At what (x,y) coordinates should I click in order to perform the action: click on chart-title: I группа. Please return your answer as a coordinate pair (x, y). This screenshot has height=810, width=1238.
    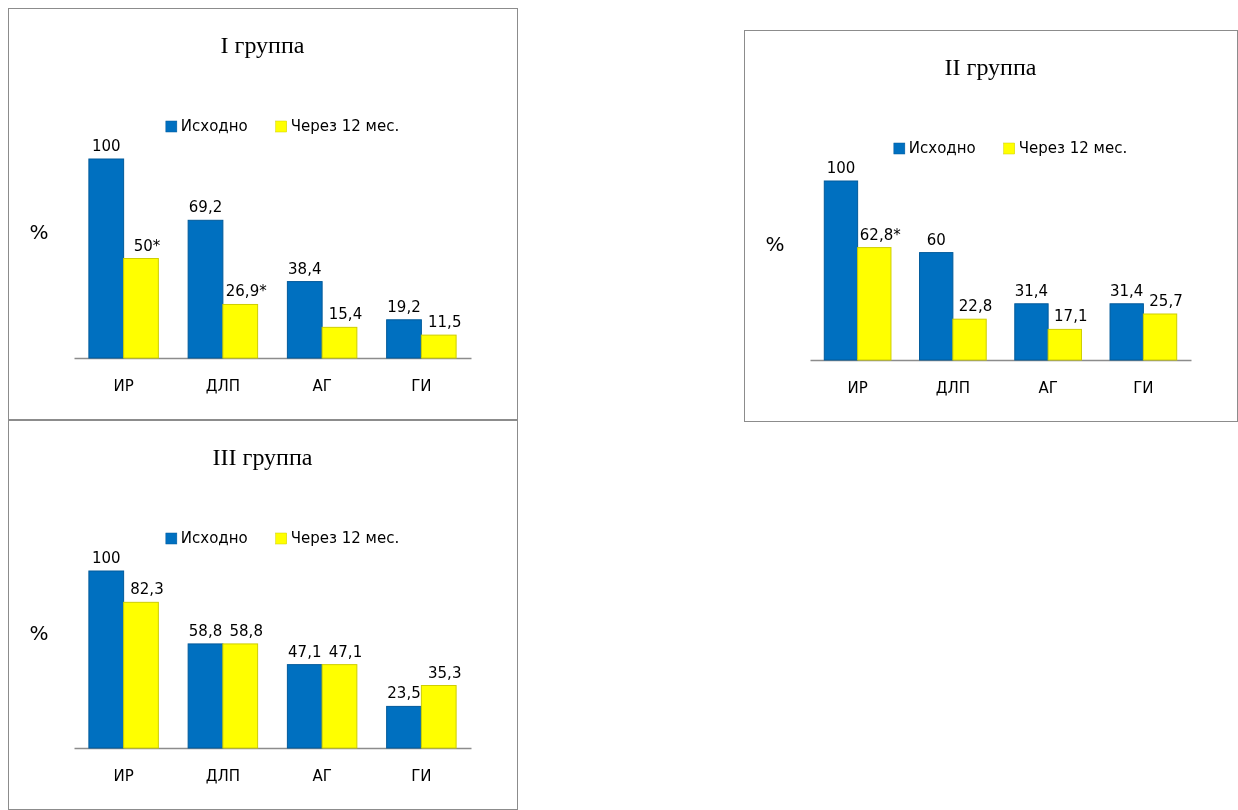
    Looking at the image, I should click on (262, 45).